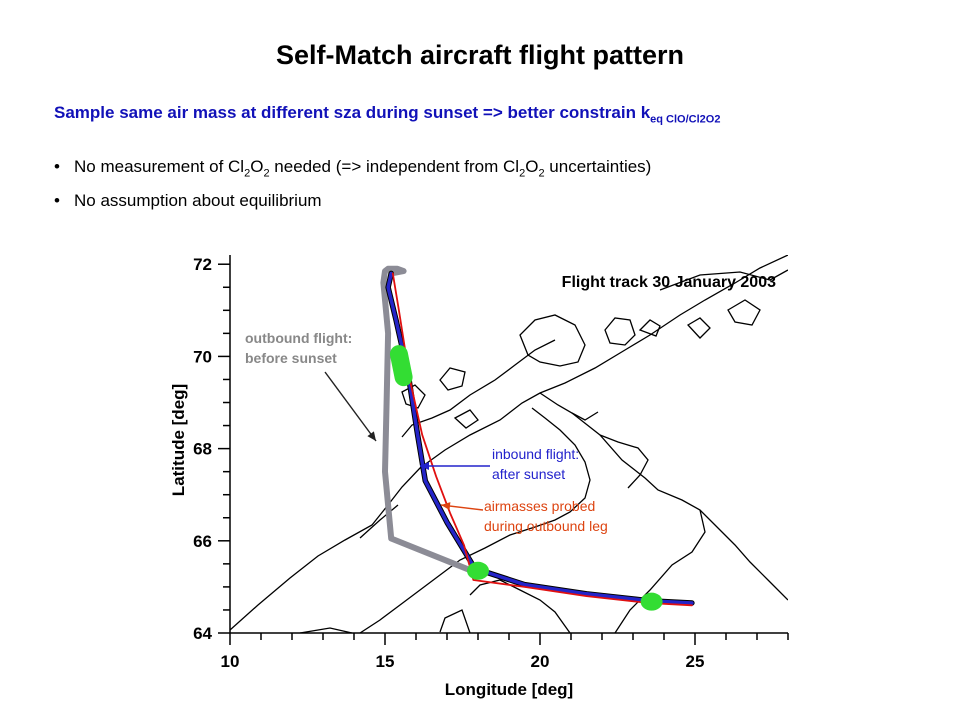 This screenshot has width=960, height=720. Describe the element at coordinates (230, 661) in the screenshot. I see `x-tick-label: 10` at that location.